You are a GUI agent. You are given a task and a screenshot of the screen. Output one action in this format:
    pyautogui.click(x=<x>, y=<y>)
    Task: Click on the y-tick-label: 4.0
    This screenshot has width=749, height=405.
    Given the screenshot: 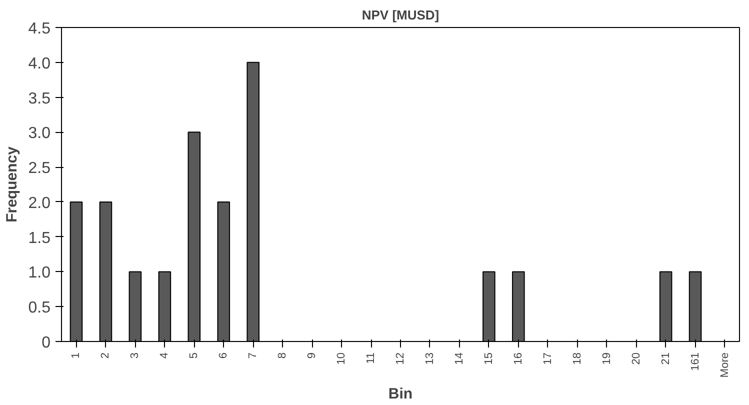 What is the action you would take?
    pyautogui.click(x=39, y=63)
    